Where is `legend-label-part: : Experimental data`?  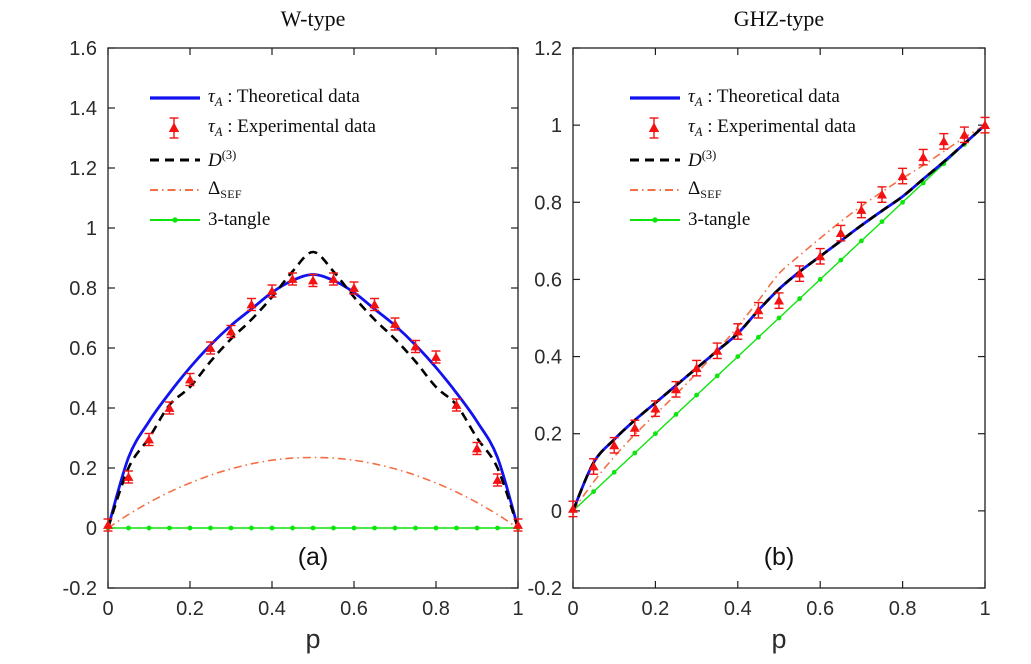 legend-label-part: : Experimental data is located at coordinates (299, 126).